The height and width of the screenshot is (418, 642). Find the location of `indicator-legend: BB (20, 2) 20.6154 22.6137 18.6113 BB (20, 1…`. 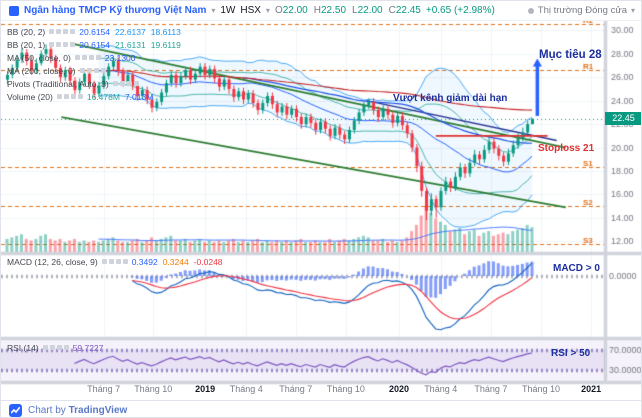

indicator-legend: BB (20, 2) 20.6154 22.6137 18.6113 BB (20, 1… is located at coordinates (94, 64).